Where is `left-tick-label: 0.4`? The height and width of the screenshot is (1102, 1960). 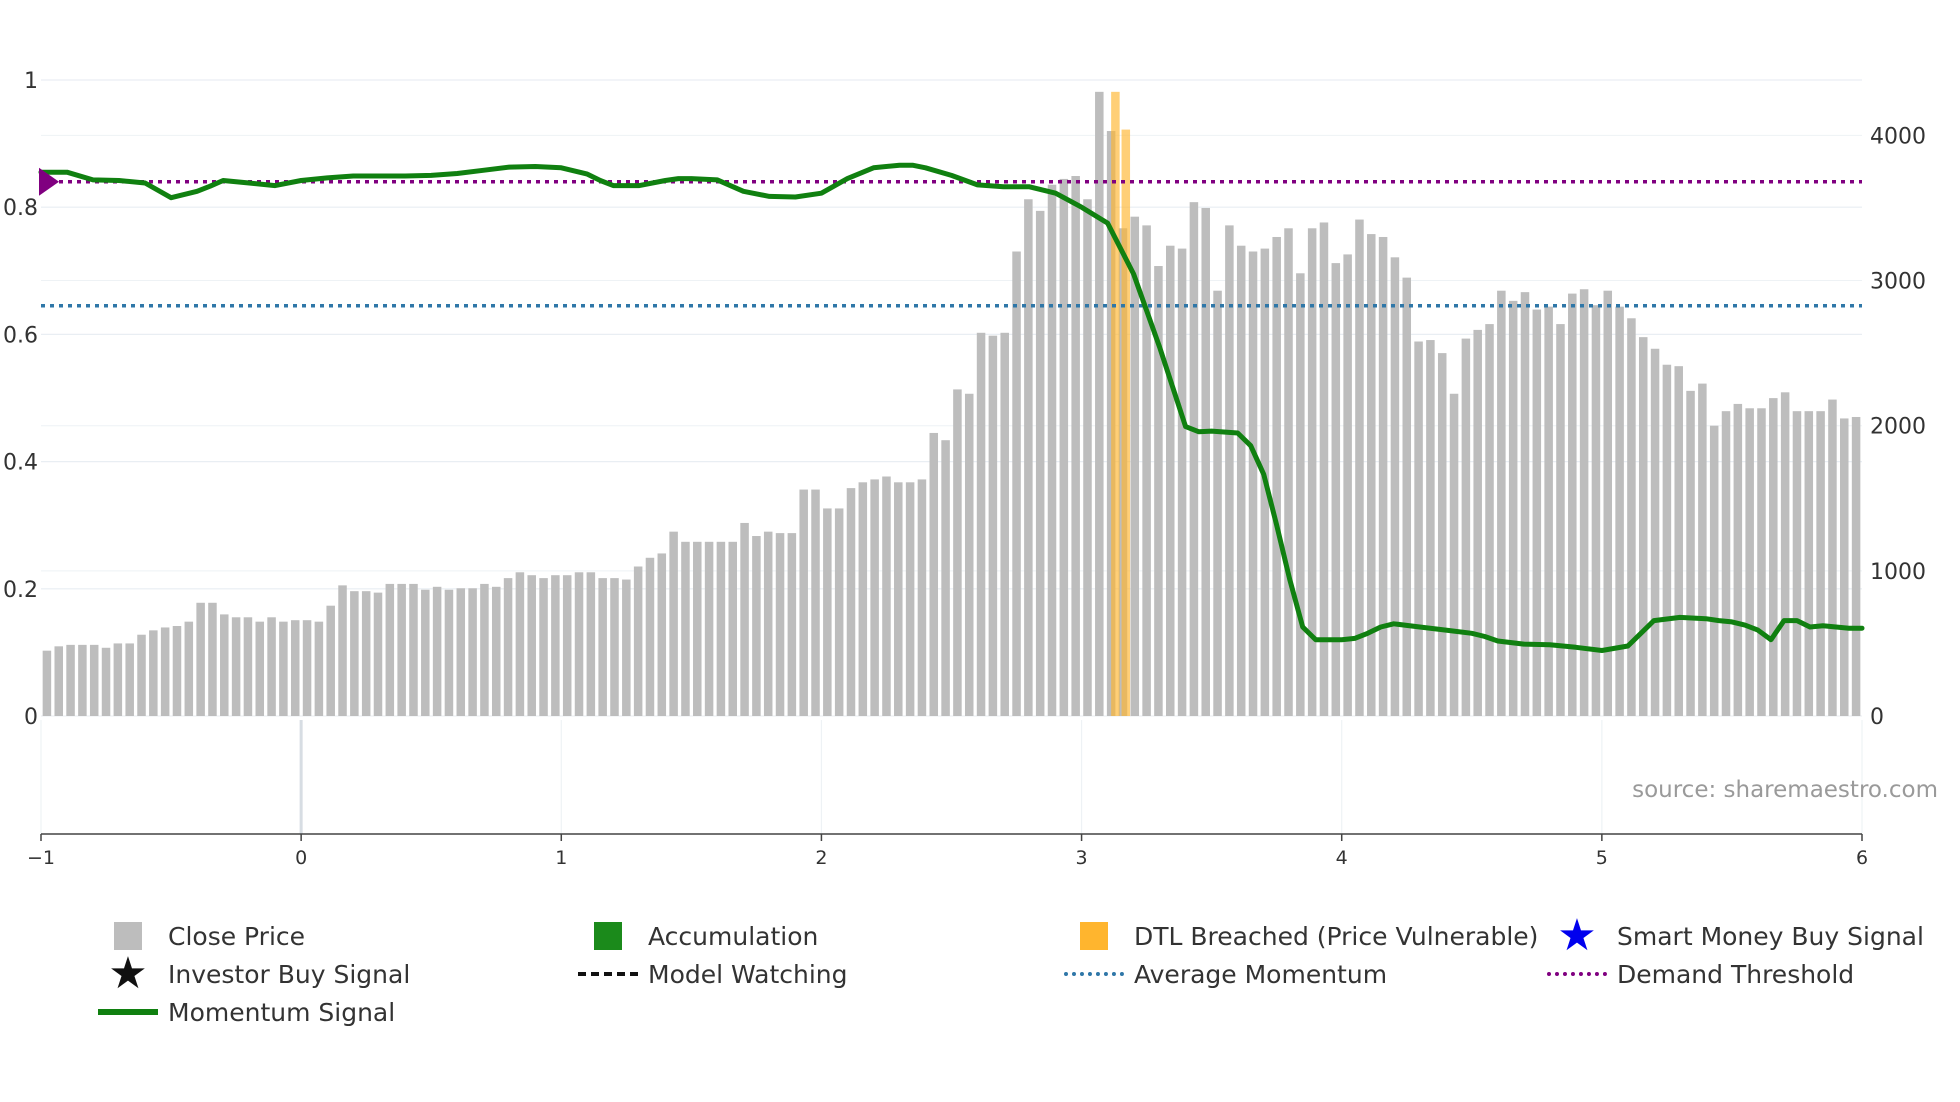
left-tick-label: 0.4 is located at coordinates (20, 463).